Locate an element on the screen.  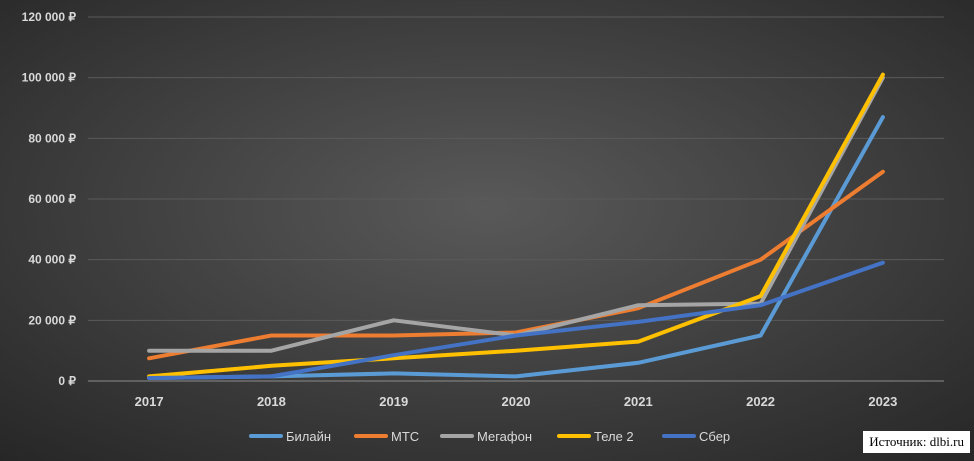
x-tick-label: 2017 is located at coordinates (149, 401).